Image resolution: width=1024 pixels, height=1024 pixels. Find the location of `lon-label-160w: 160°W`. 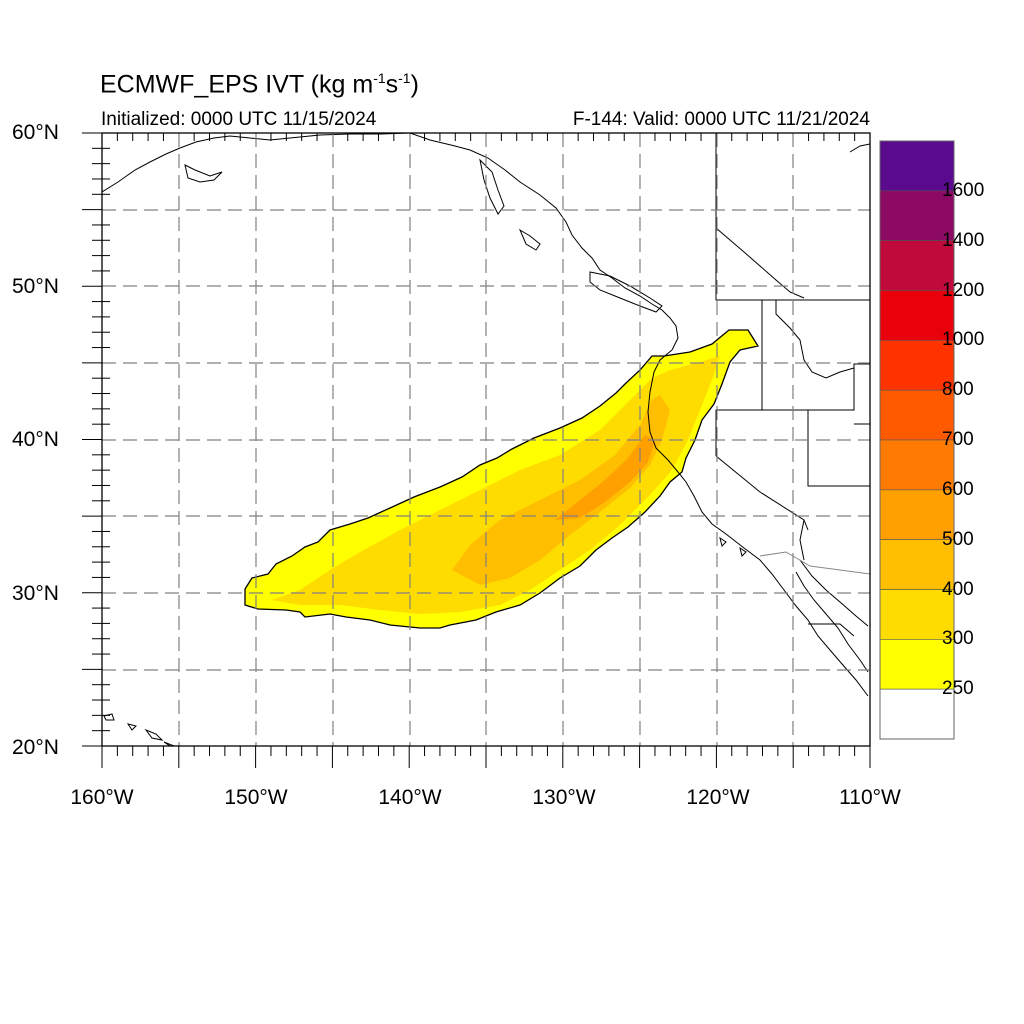

lon-label-160w: 160°W is located at coordinates (102, 797).